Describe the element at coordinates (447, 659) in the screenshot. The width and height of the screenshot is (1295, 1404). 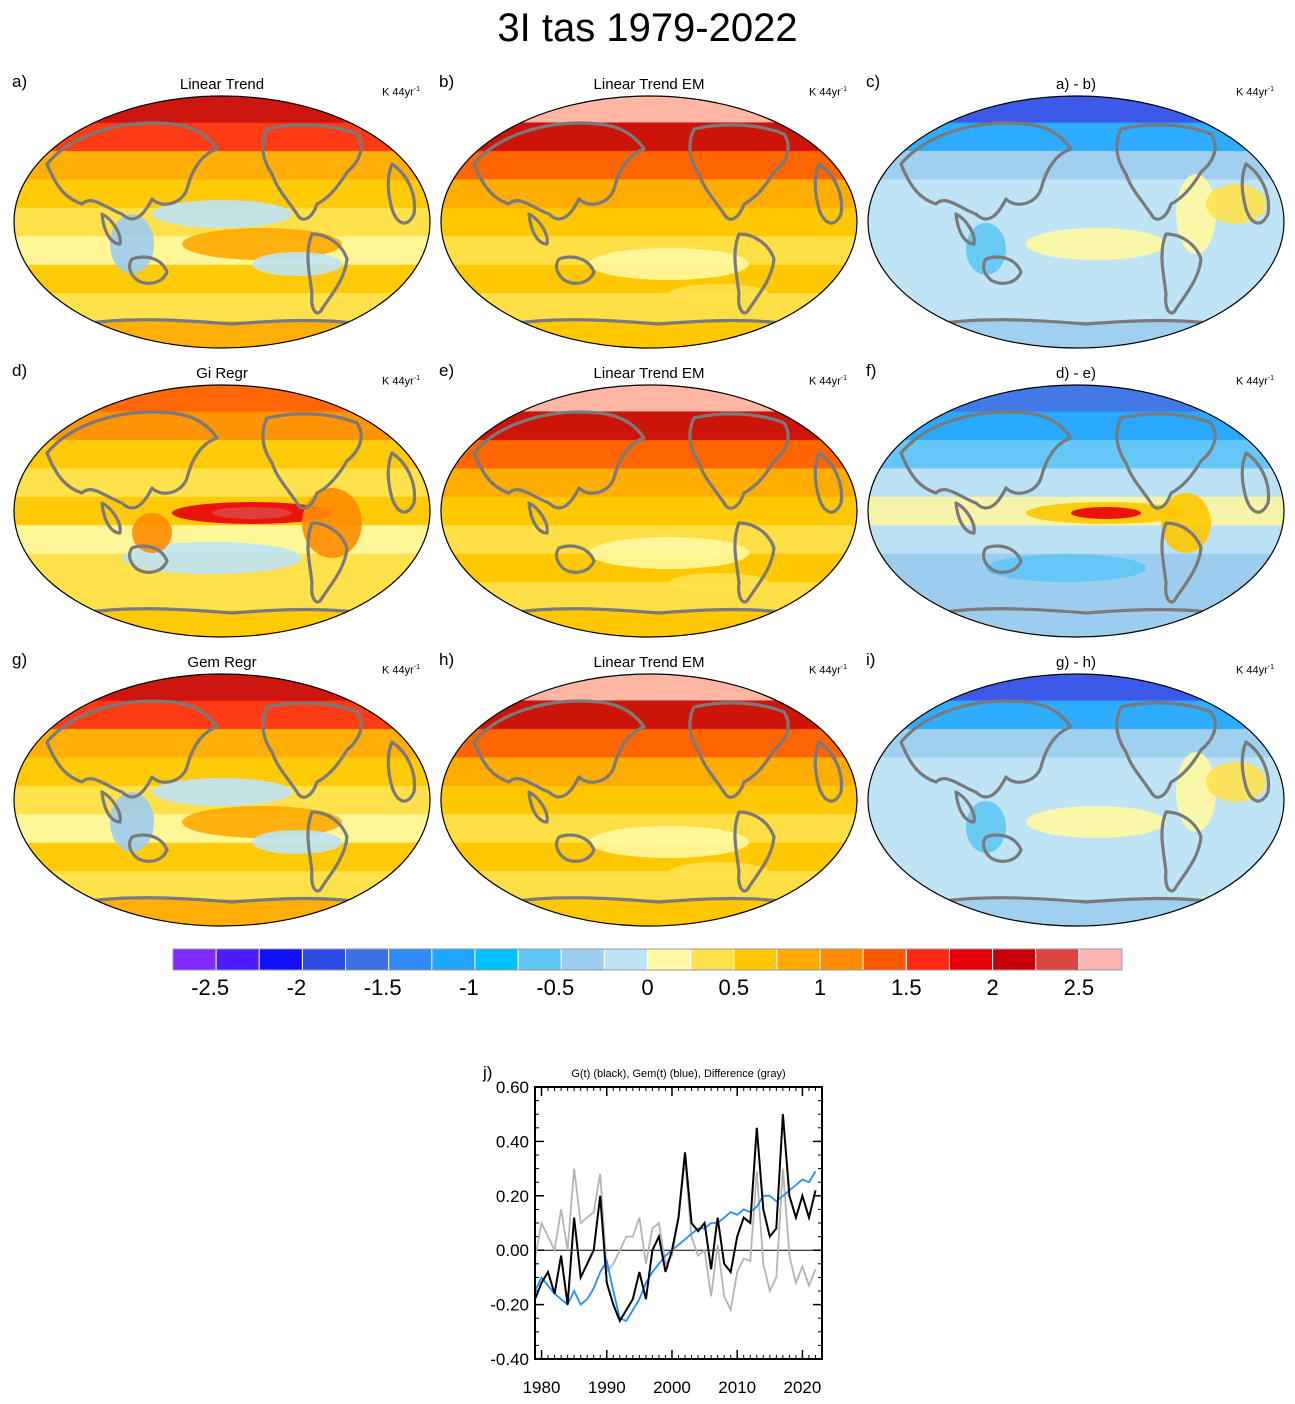
I see `panel-letter: h)` at that location.